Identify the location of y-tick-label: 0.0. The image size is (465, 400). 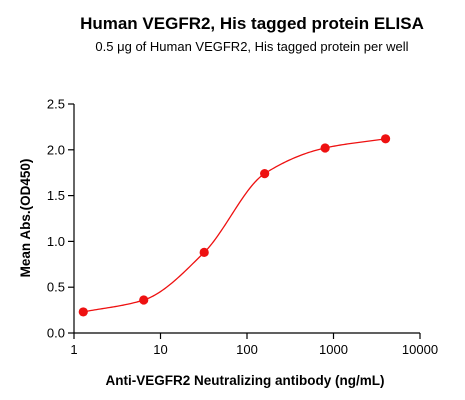
(56, 333).